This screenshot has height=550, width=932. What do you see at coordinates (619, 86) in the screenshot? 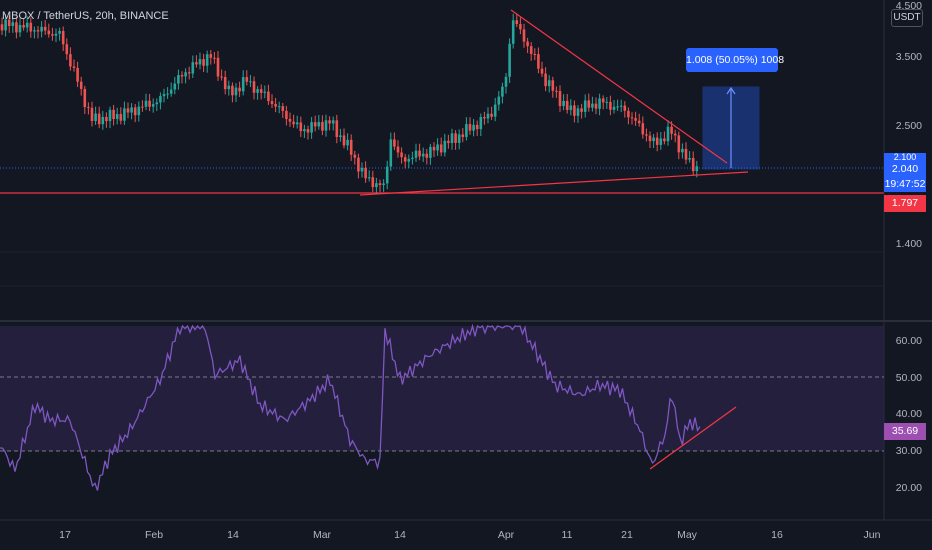
I see `descending-trendline` at bounding box center [619, 86].